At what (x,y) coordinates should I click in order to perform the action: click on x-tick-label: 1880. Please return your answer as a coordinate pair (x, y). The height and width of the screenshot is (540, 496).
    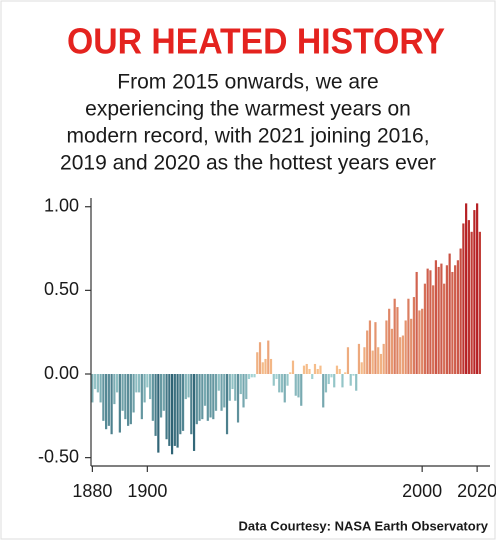
    Looking at the image, I should click on (92, 491).